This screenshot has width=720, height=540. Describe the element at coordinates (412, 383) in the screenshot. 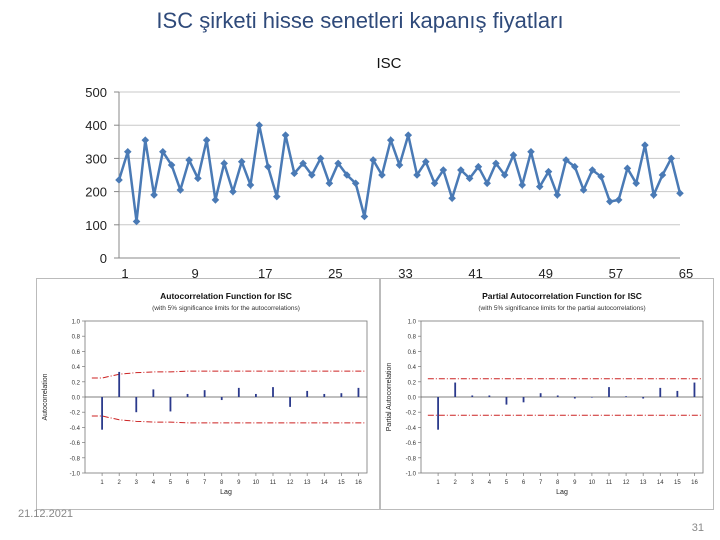

I see `pacf-y-tick-label: 0.2` at that location.